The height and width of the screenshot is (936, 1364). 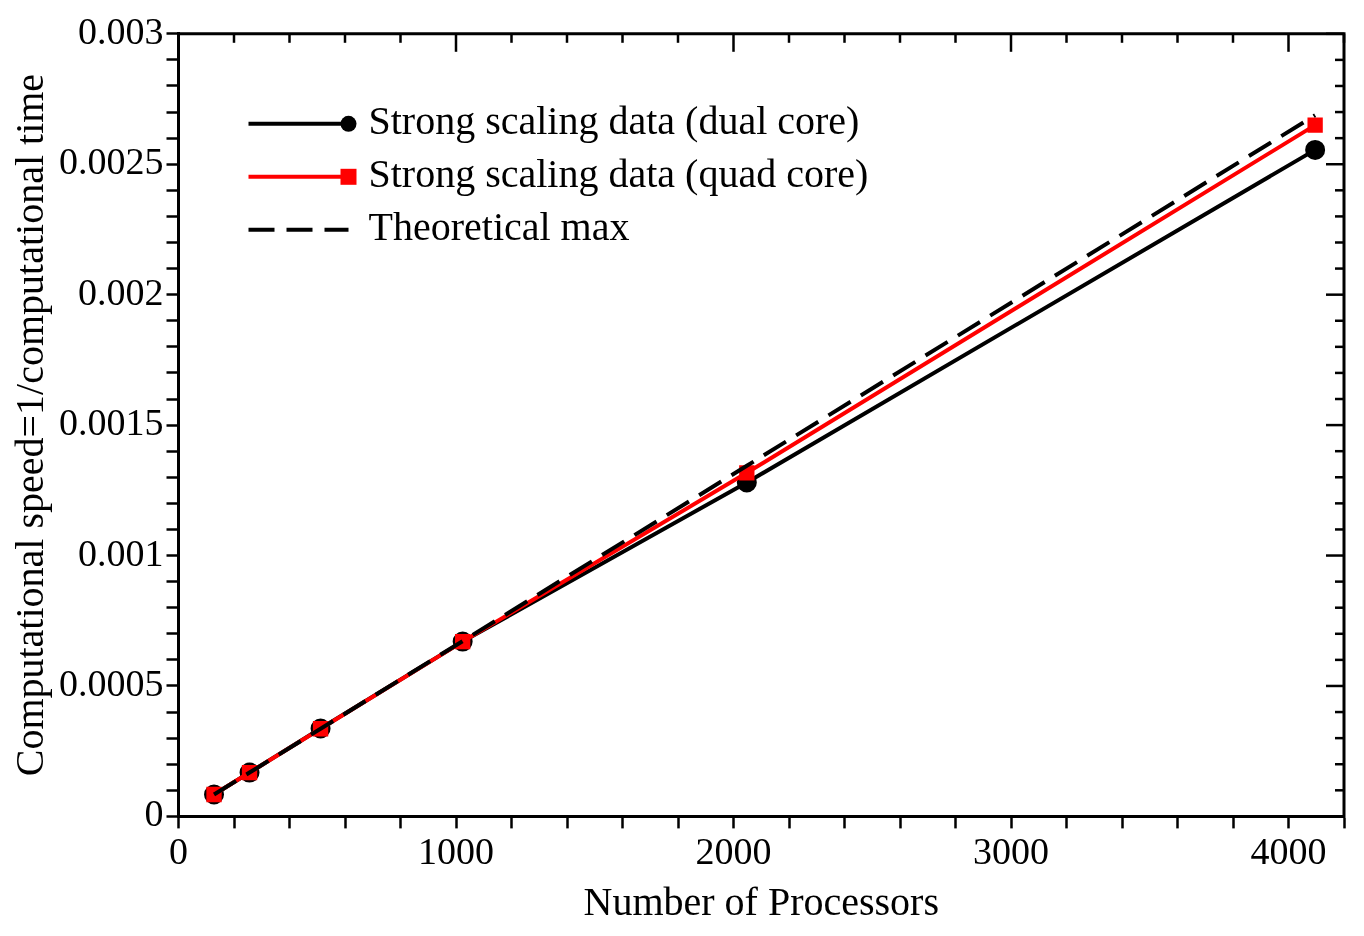 I want to click on y-tick-label: 0.0025, so click(x=111, y=161).